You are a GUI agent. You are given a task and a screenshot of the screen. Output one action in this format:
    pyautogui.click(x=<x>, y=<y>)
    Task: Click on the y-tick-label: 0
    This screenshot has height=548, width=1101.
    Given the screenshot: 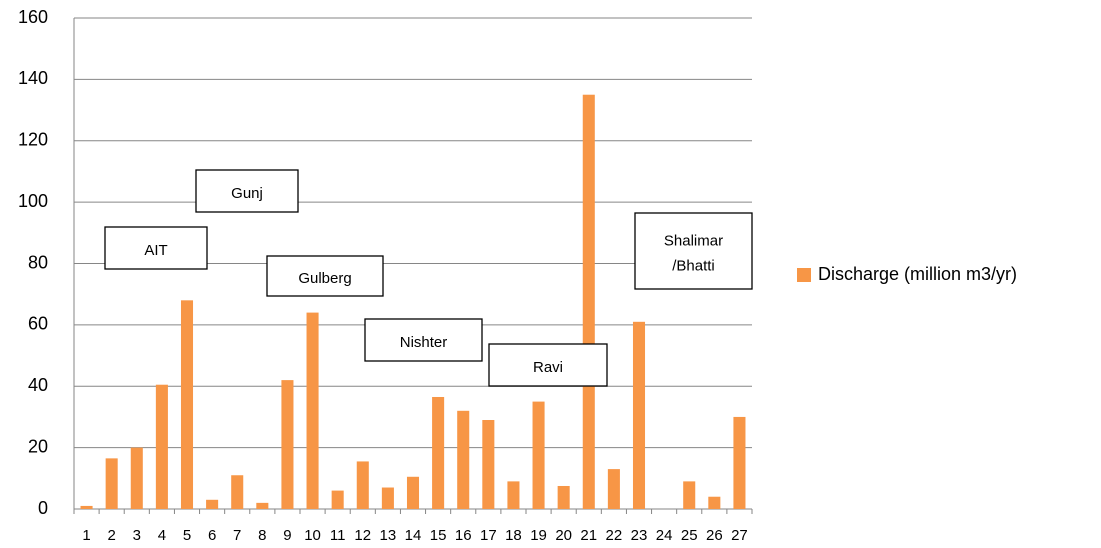 What is the action you would take?
    pyautogui.click(x=43, y=508)
    